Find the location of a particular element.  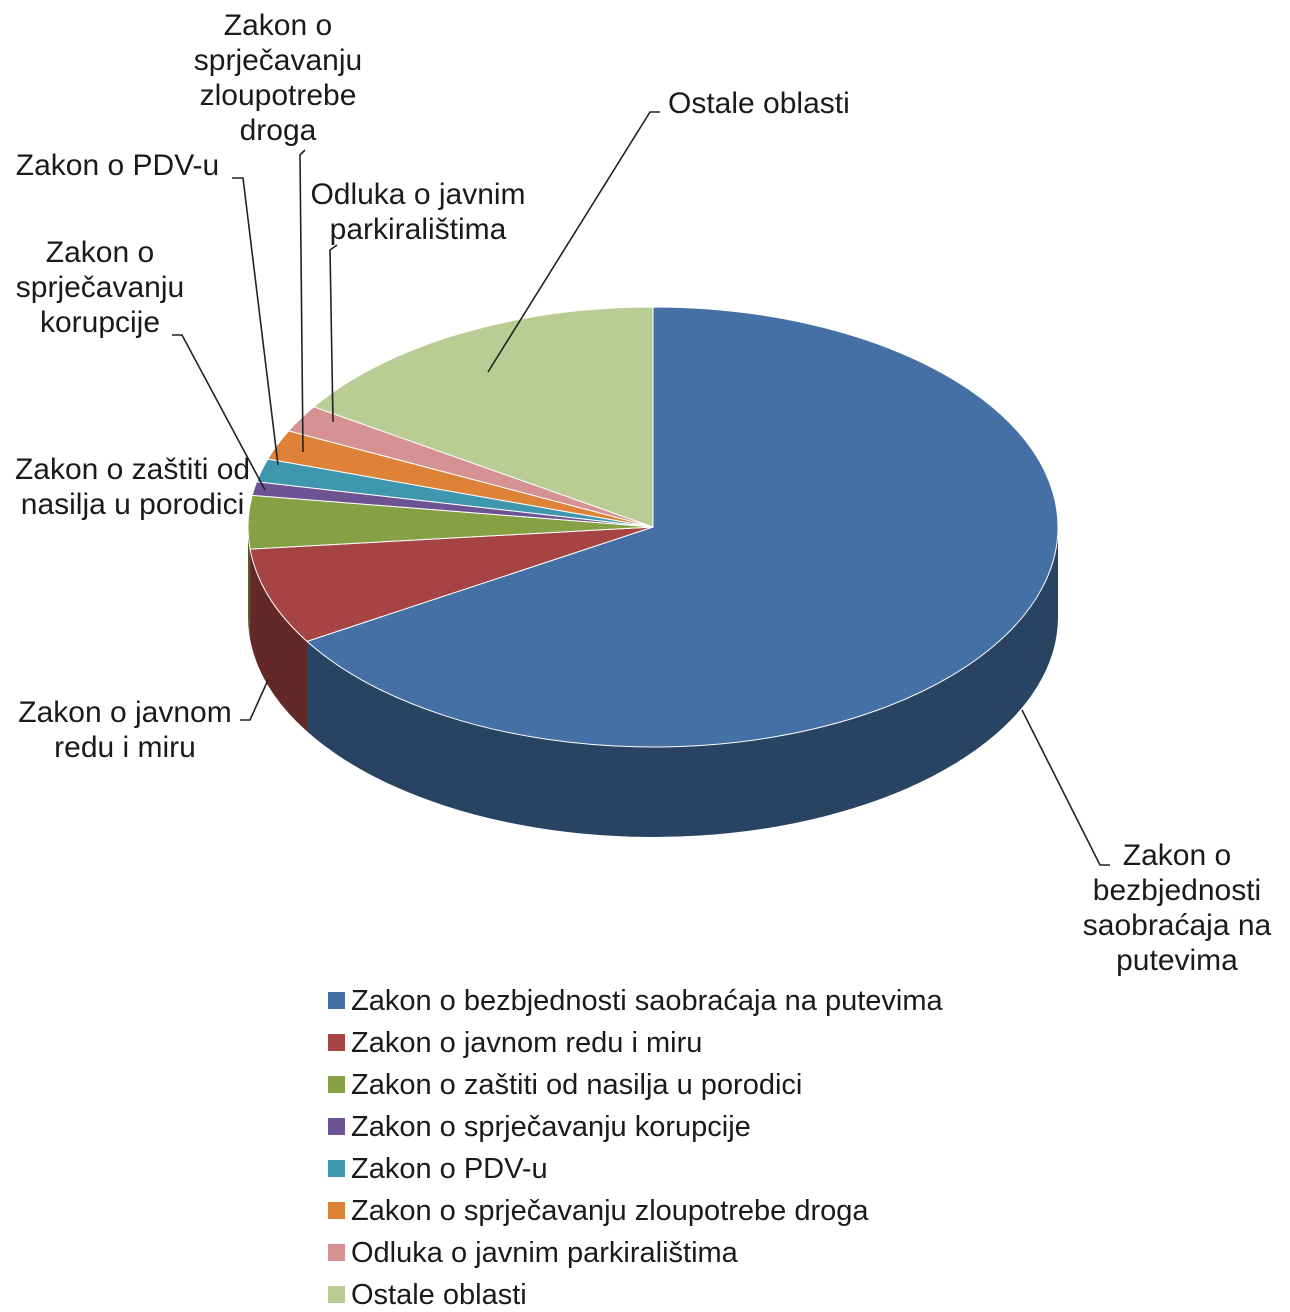

slice-label: Zakon o sprječavanju korupcije is located at coordinates (100, 287).